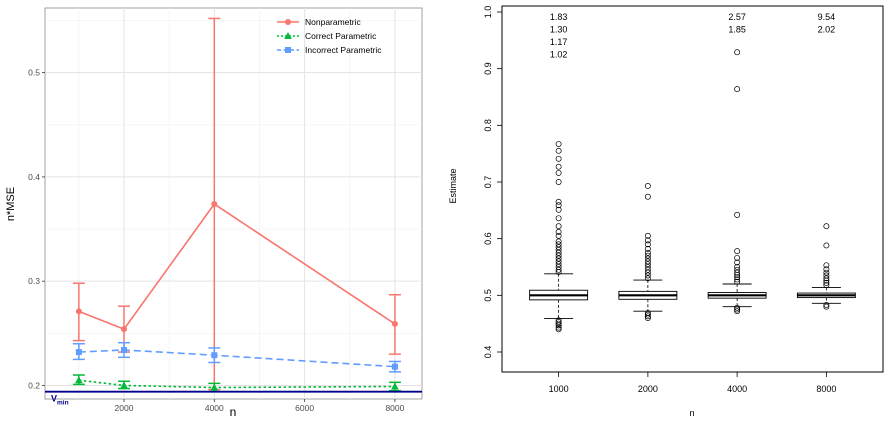 The image size is (892, 423). What do you see at coordinates (827, 17) in the screenshot?
I see `off-scale-value: 9.54` at bounding box center [827, 17].